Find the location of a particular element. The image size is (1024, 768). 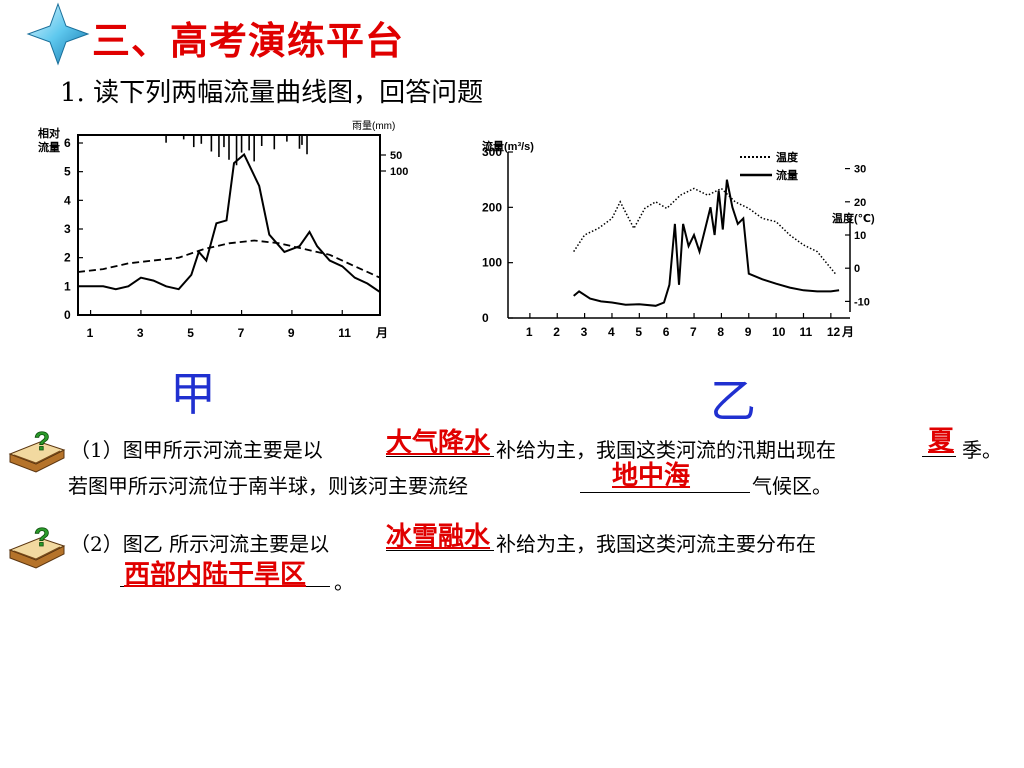

y2-tick-label: 20 is located at coordinates (860, 203).